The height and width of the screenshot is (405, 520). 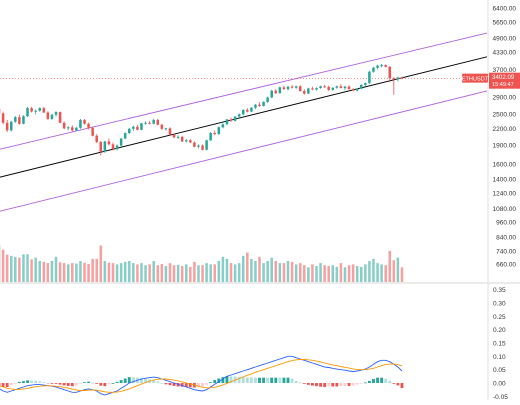 I want to click on price-tick-label: 960.00, so click(x=506, y=222).